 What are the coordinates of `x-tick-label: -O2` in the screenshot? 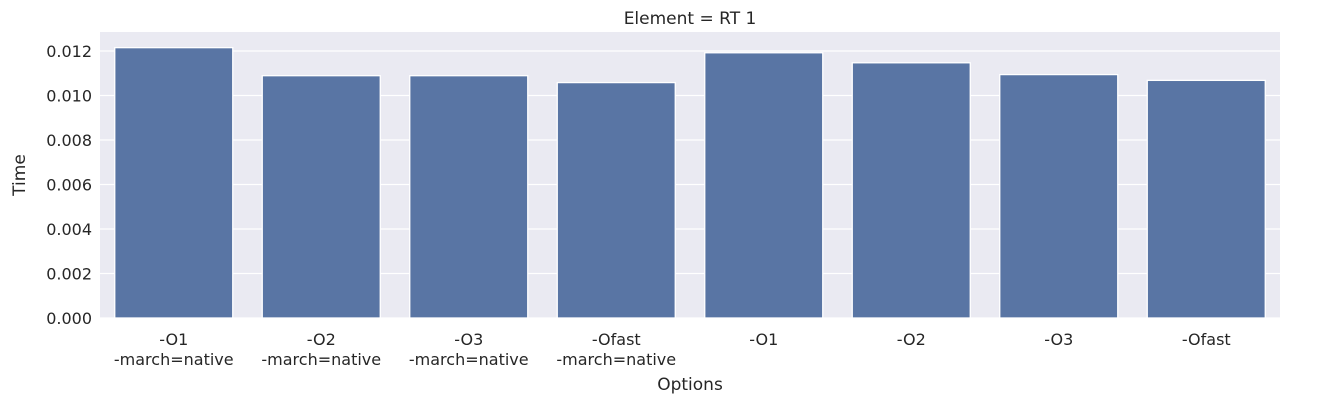 It's located at (911, 339).